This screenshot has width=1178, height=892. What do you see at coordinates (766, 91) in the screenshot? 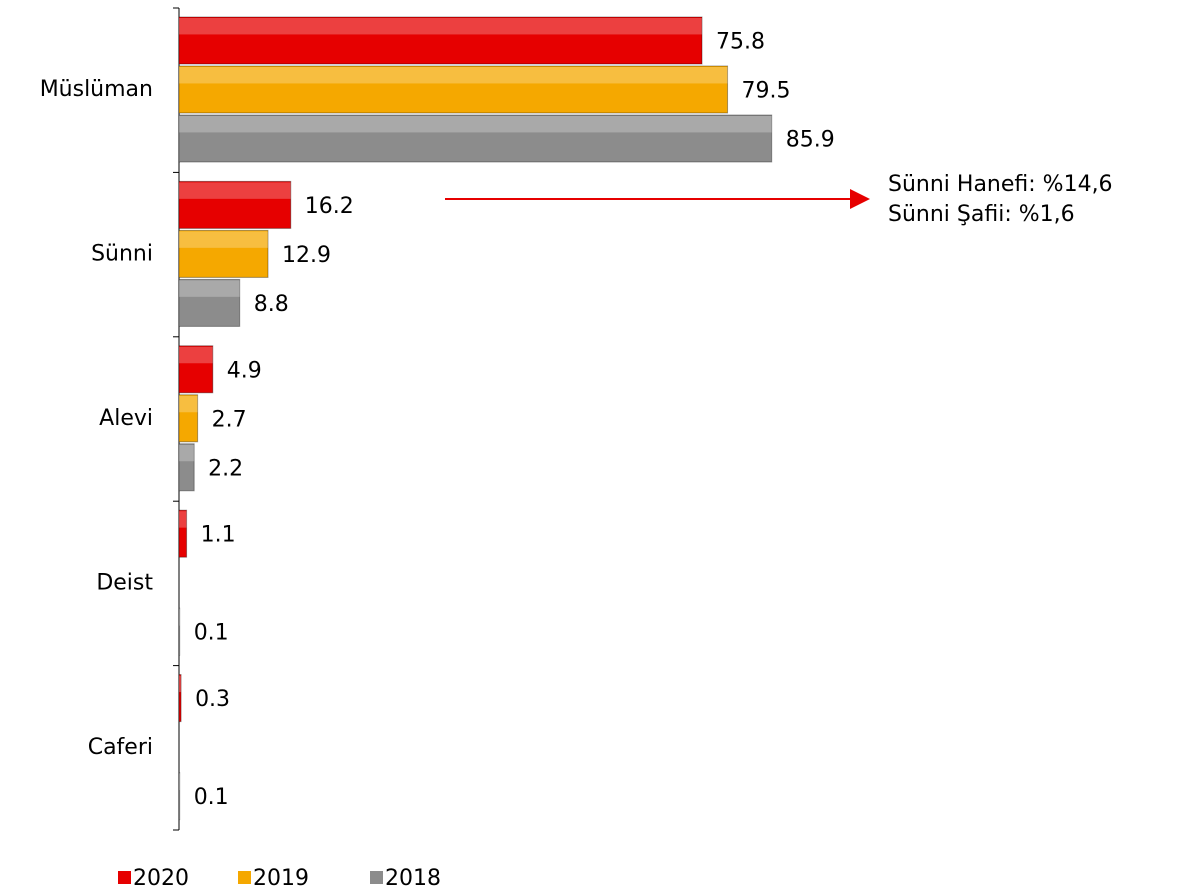
I see `data-label: 79.5` at bounding box center [766, 91].